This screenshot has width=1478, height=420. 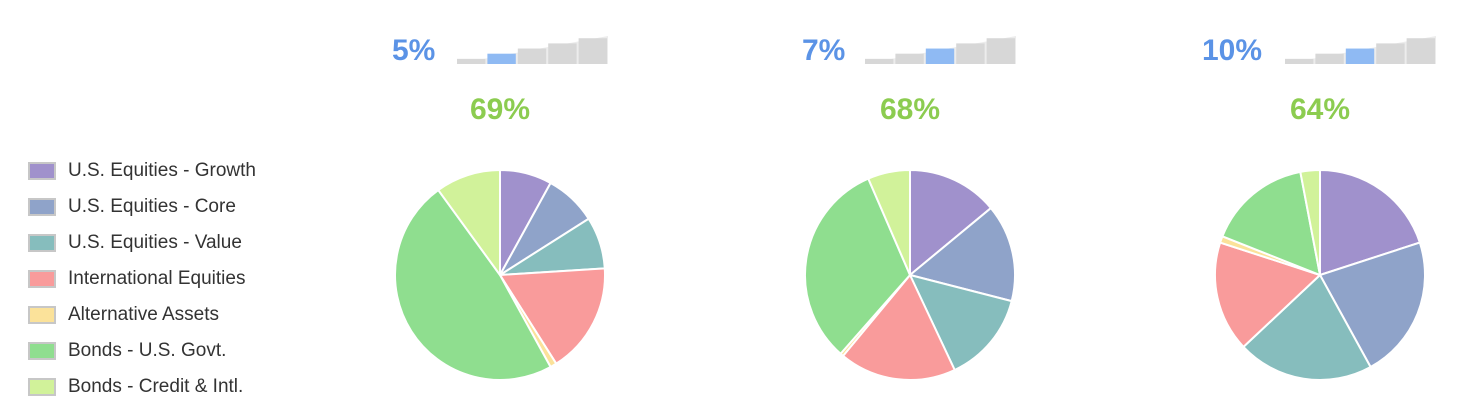 What do you see at coordinates (147, 350) in the screenshot?
I see `legend-label: Bonds - U.S. Govt.` at bounding box center [147, 350].